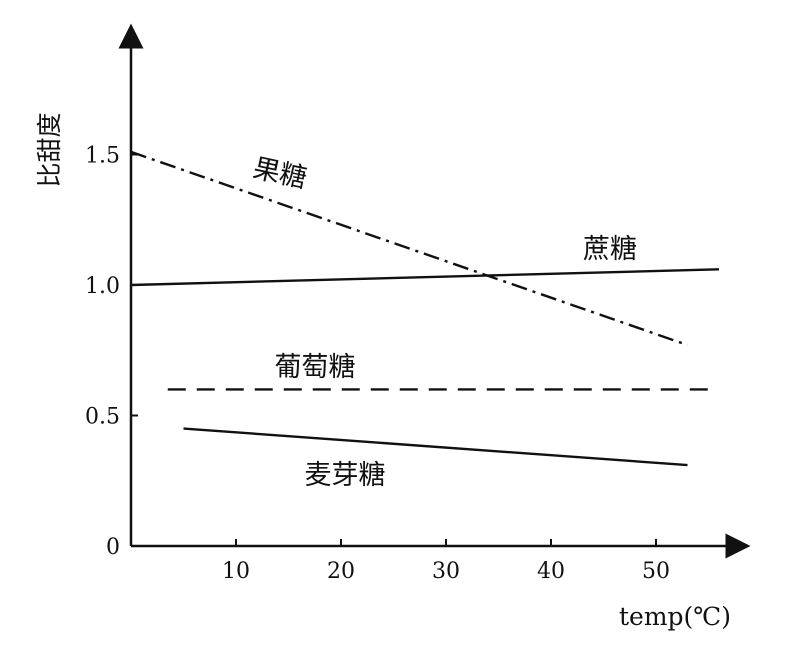 This screenshot has width=788, height=649. I want to click on x-tick-label: 30, so click(446, 571).